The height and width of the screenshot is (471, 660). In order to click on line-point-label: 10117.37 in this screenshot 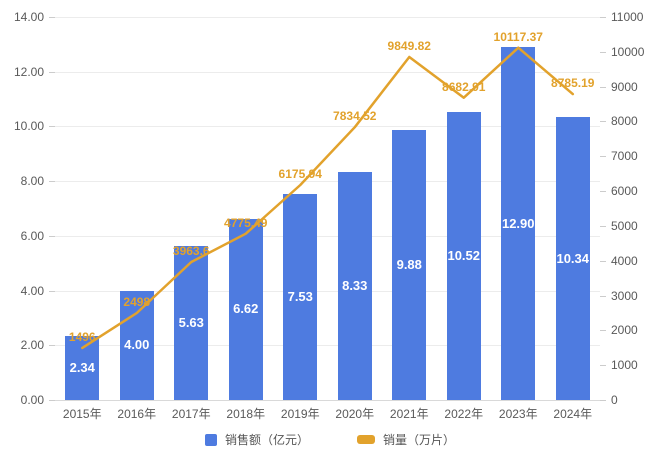, I will do `click(518, 36)`.